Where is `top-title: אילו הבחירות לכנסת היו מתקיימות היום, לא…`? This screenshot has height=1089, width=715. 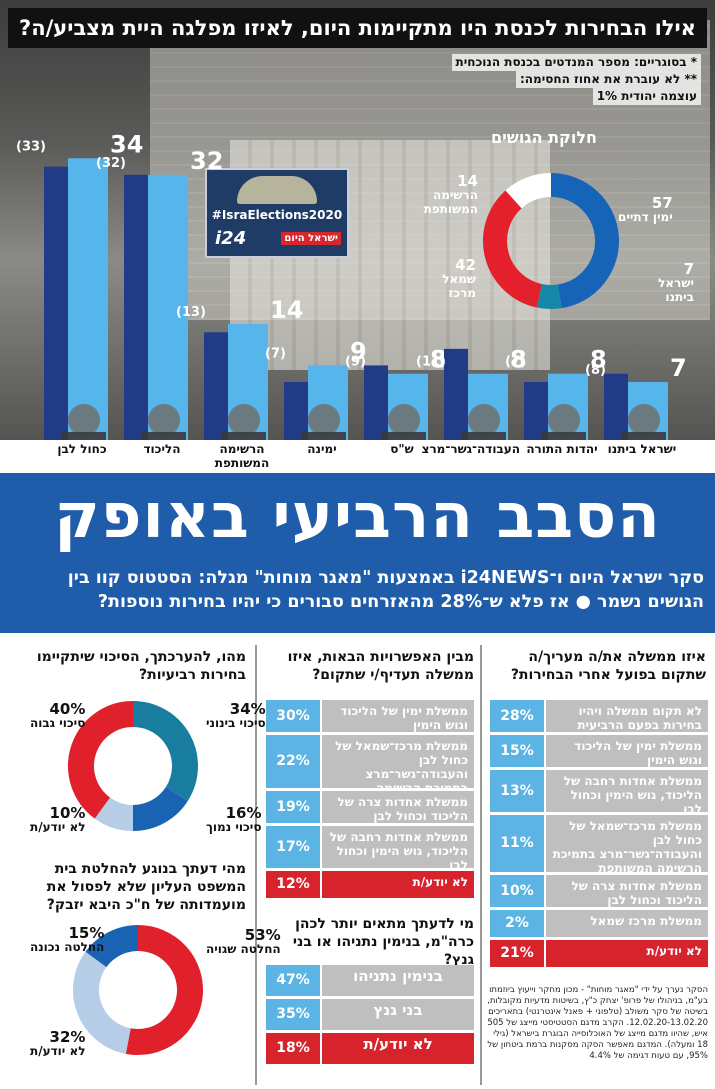 top-title: אילו הבחירות לכנסת היו מתקיימות היום, לא… is located at coordinates (357, 28).